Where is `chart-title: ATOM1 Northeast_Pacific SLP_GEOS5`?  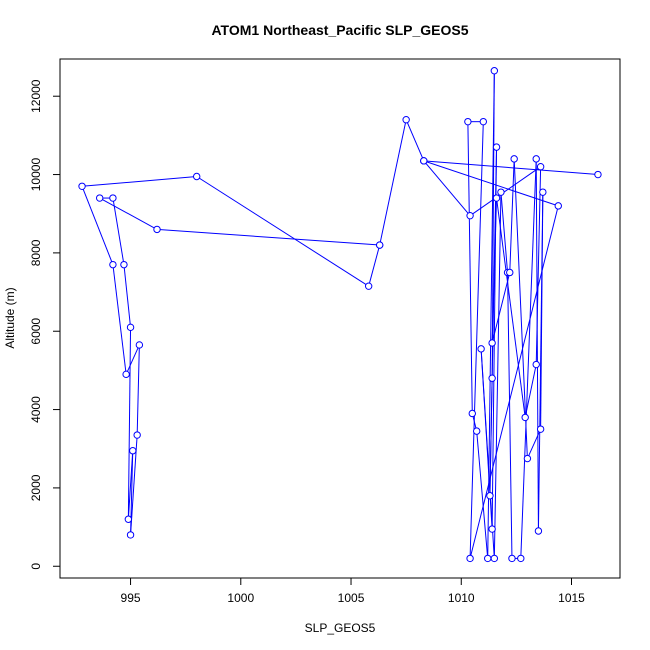
chart-title: ATOM1 Northeast_Pacific SLP_GEOS5 is located at coordinates (339, 30).